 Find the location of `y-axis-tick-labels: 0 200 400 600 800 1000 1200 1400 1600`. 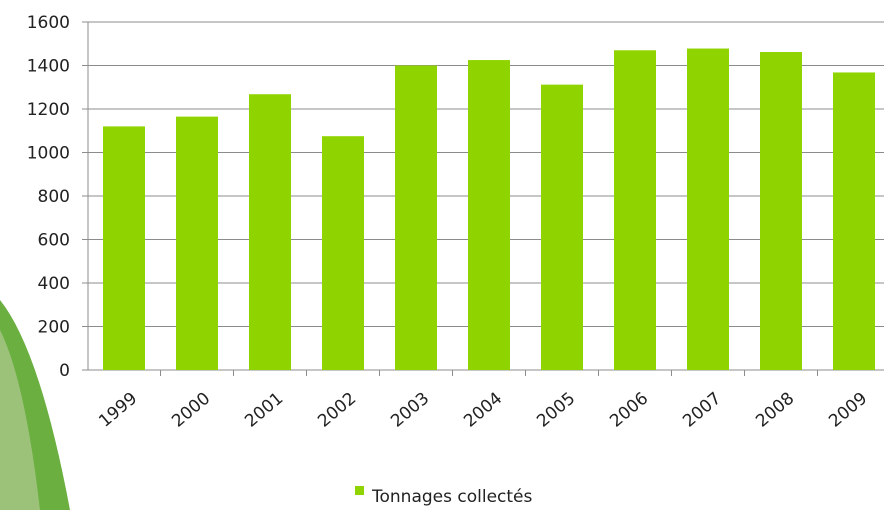

y-axis-tick-labels: 0 200 400 600 800 1000 1200 1400 1600 is located at coordinates (48, 197).